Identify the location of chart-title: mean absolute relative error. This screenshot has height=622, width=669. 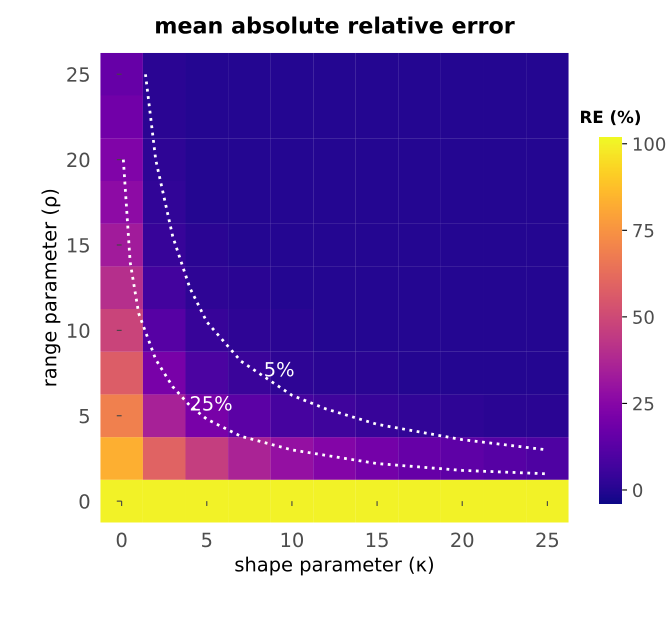
(335, 25).